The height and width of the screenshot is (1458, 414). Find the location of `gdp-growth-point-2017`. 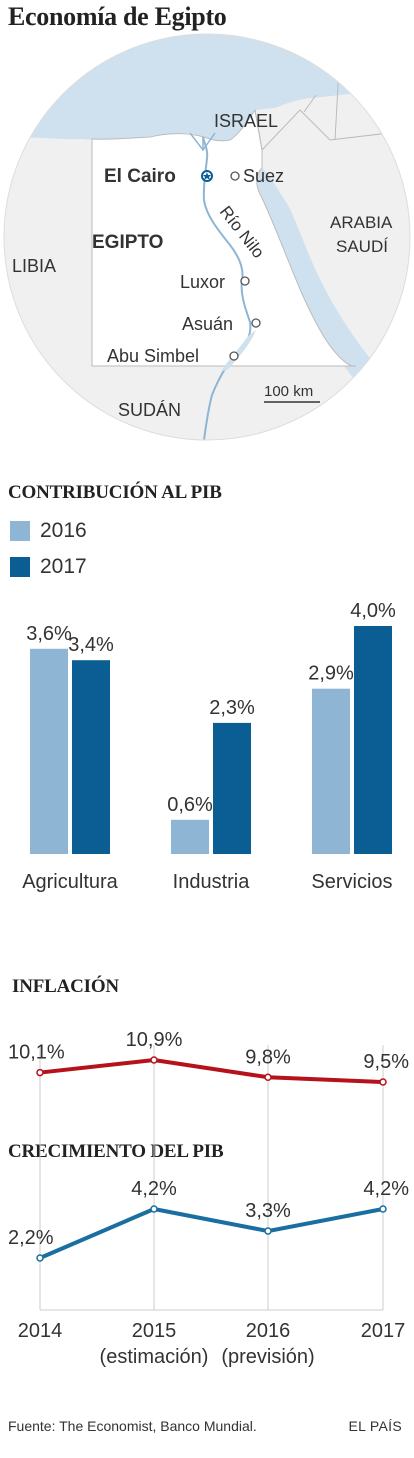

gdp-growth-point-2017 is located at coordinates (383, 1209).